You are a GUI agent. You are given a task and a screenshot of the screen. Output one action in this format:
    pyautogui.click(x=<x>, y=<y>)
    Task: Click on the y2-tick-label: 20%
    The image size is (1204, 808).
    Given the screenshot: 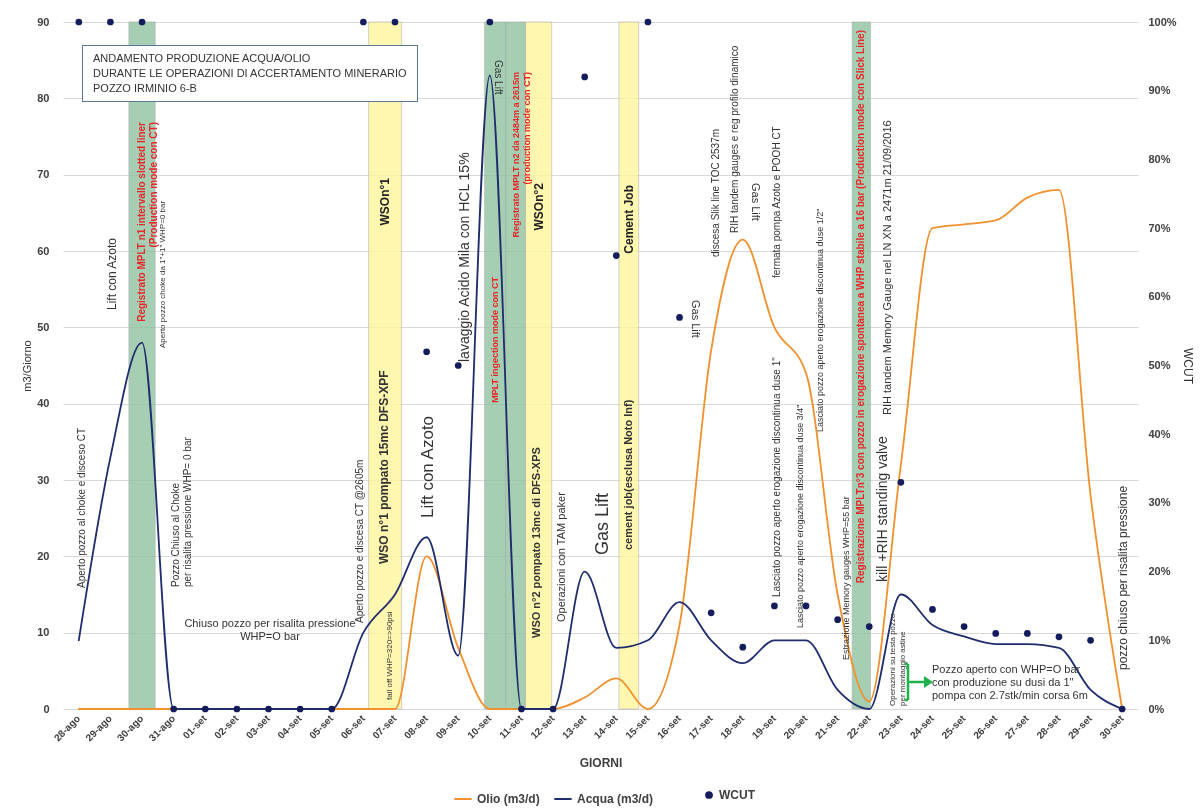 What is the action you would take?
    pyautogui.click(x=1159, y=571)
    